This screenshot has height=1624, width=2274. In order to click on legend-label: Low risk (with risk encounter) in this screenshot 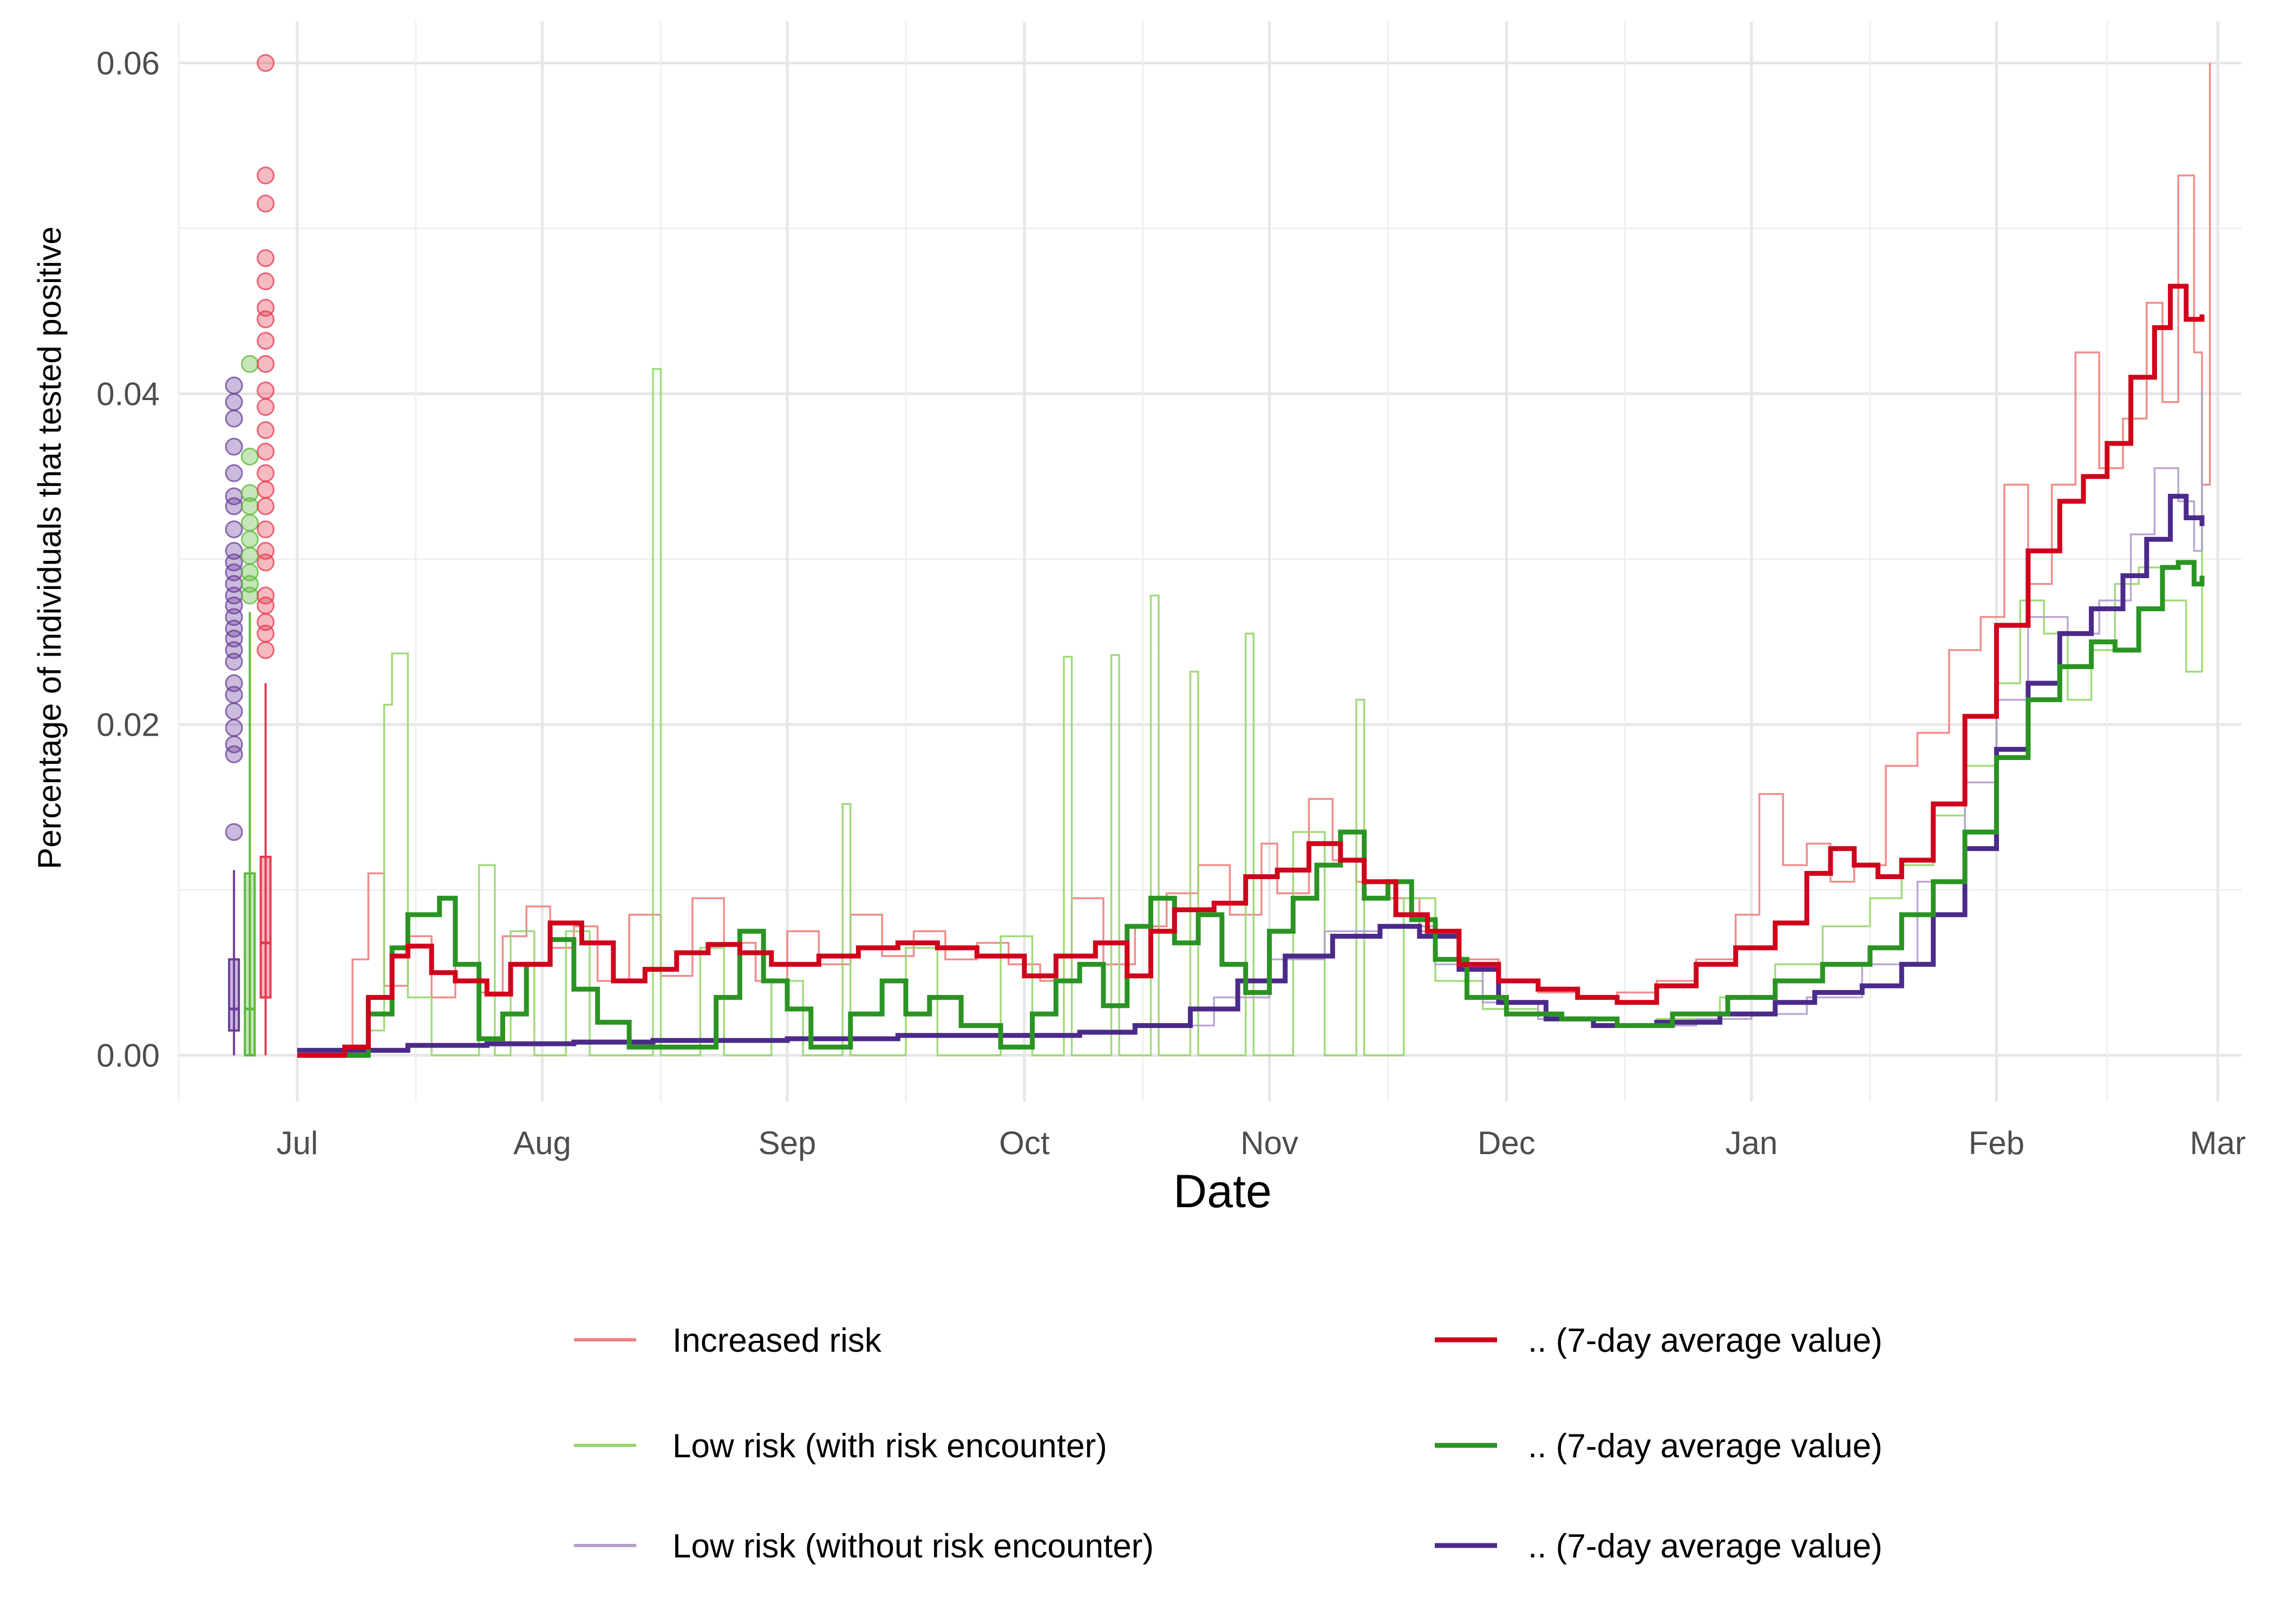, I will do `click(890, 1446)`.